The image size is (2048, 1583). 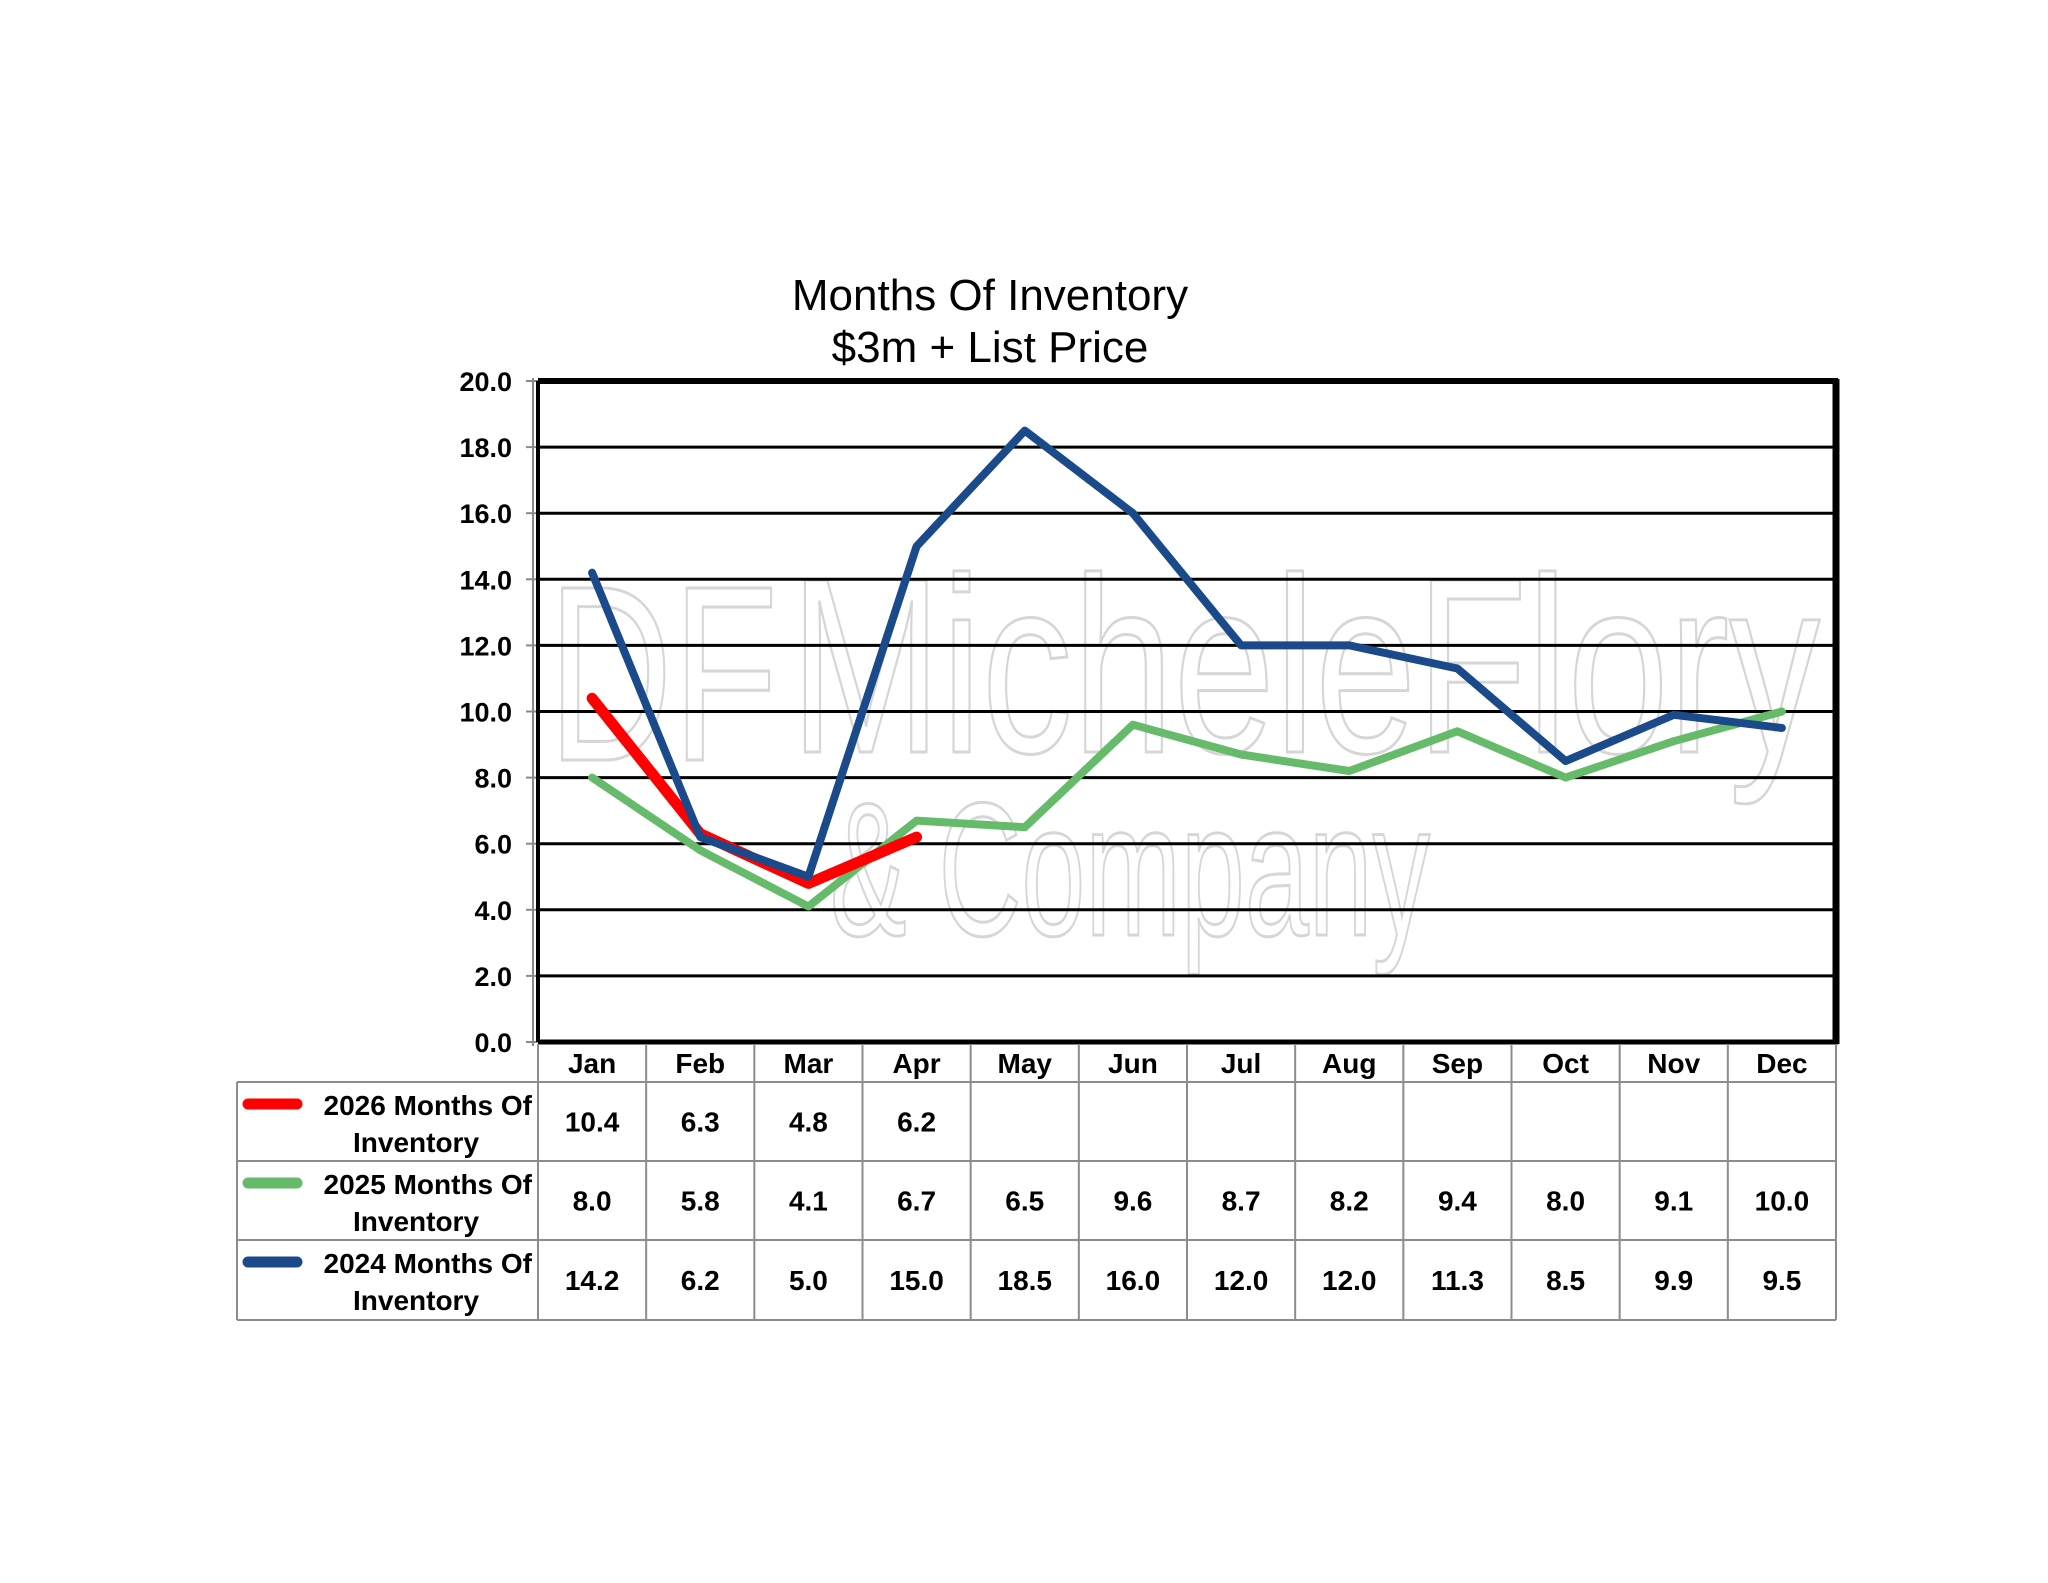 I want to click on y-tick-label: 4.0, so click(x=493, y=911).